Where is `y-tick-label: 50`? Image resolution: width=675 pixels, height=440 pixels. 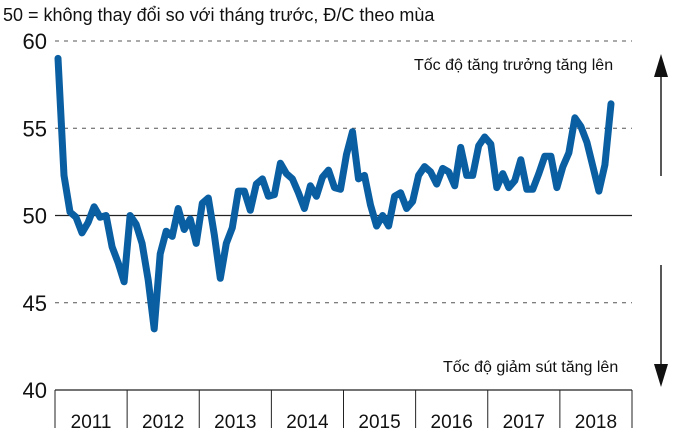 y-tick-label: 50 is located at coordinates (35, 216).